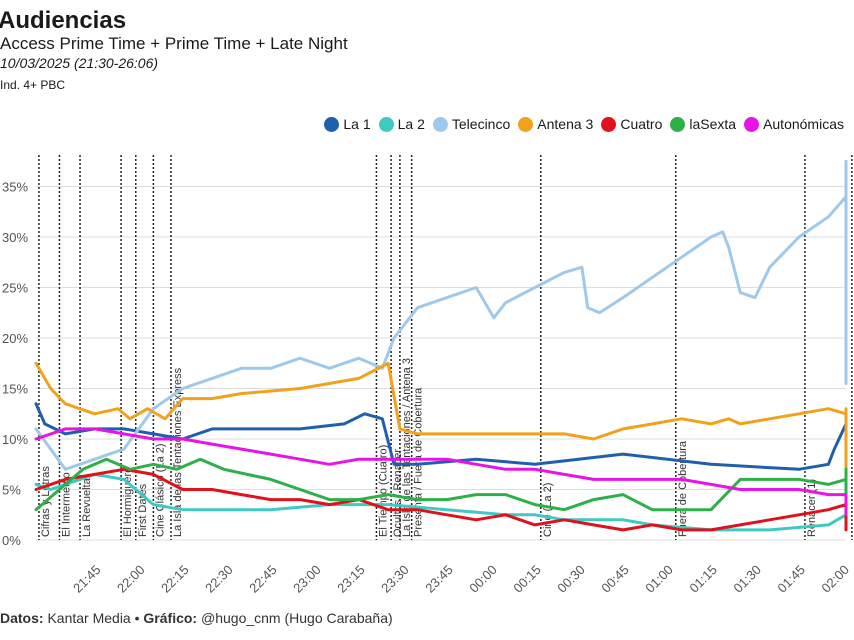 The height and width of the screenshot is (640, 854). What do you see at coordinates (178, 452) in the screenshot?
I see `program-marker-label: La Isla de las Tentaciones Express` at bounding box center [178, 452].